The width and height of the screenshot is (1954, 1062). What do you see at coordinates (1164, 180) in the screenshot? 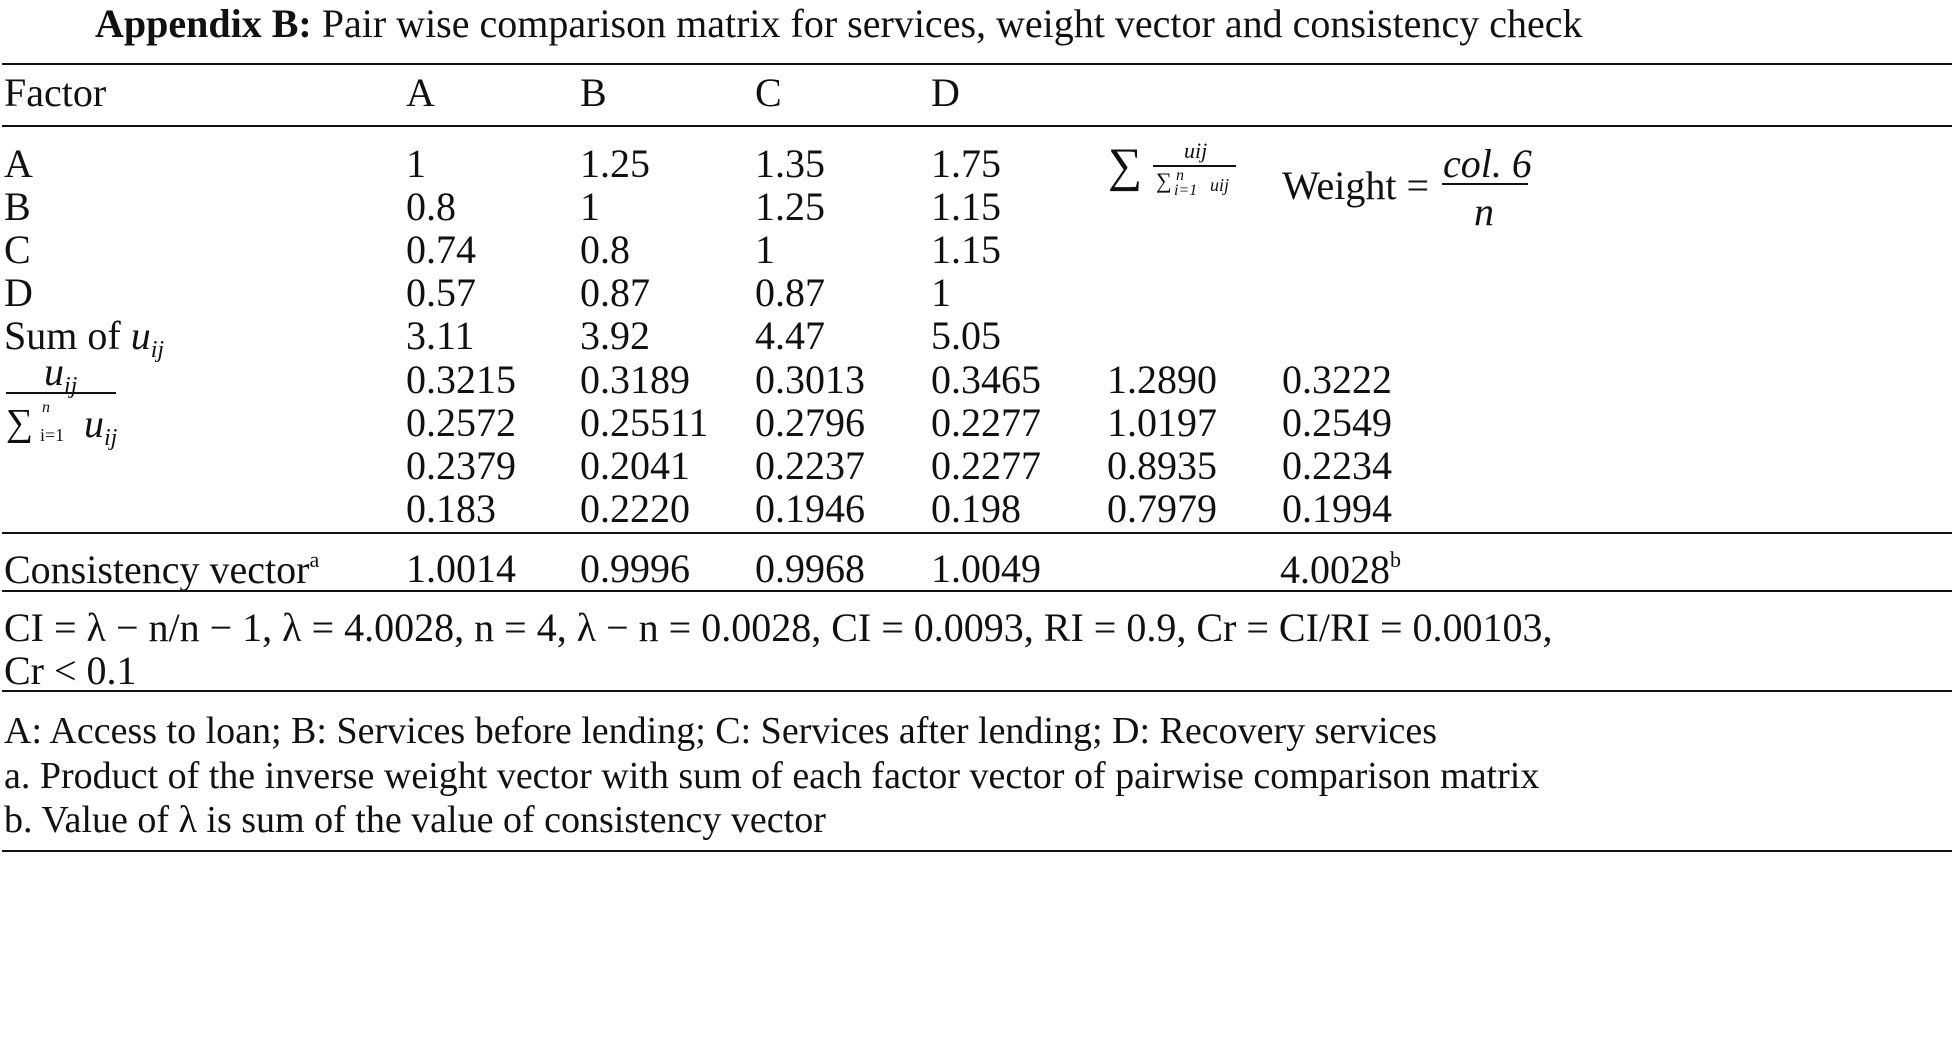
I see `col5-den-sigma: ∑` at bounding box center [1164, 180].